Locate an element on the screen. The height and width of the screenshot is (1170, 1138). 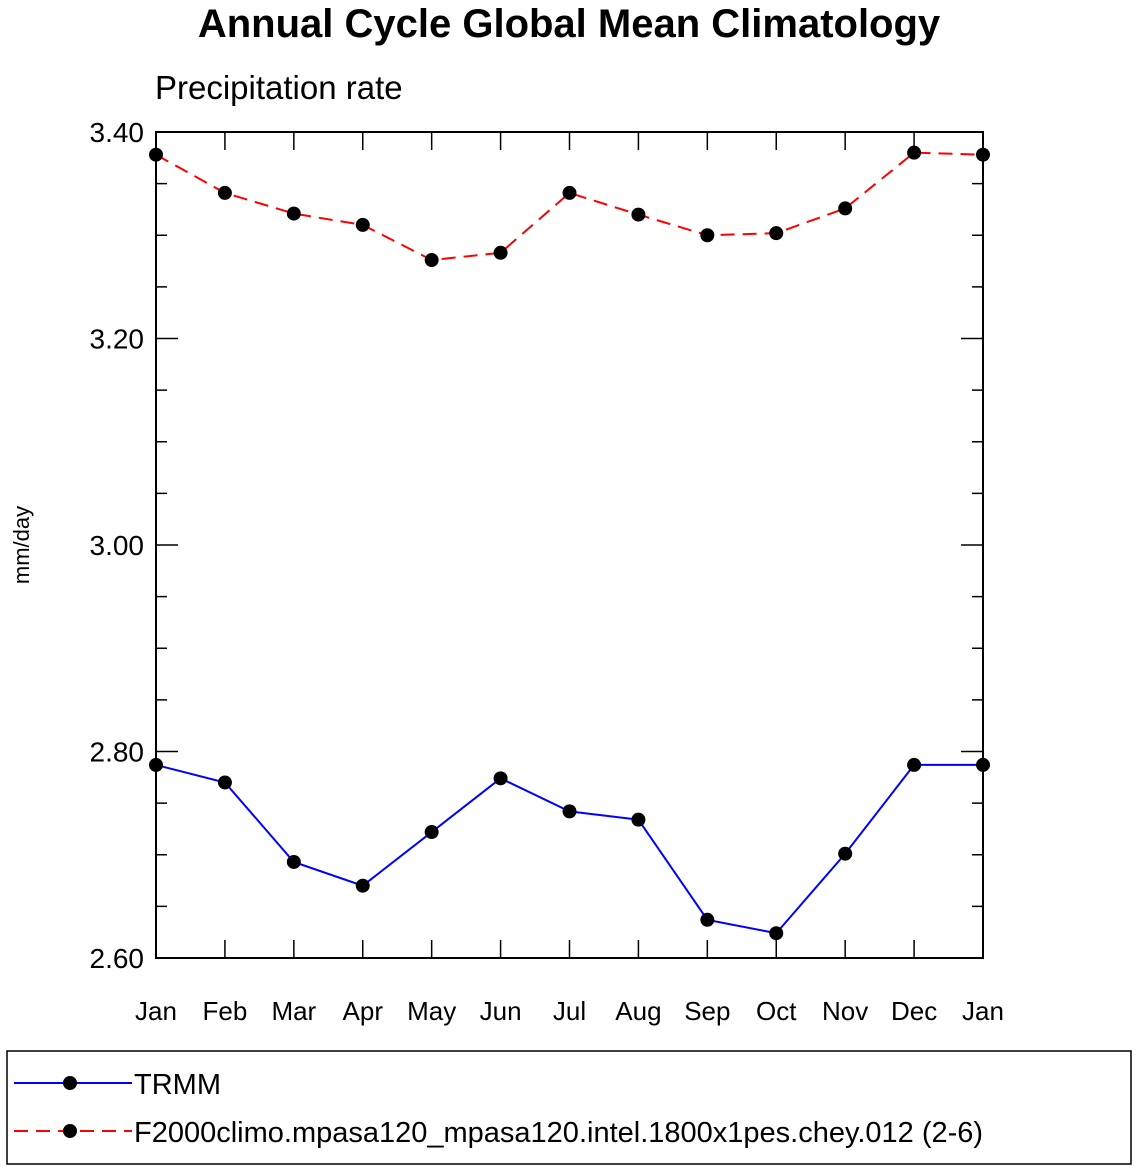
legend-box is located at coordinates (569, 1107).